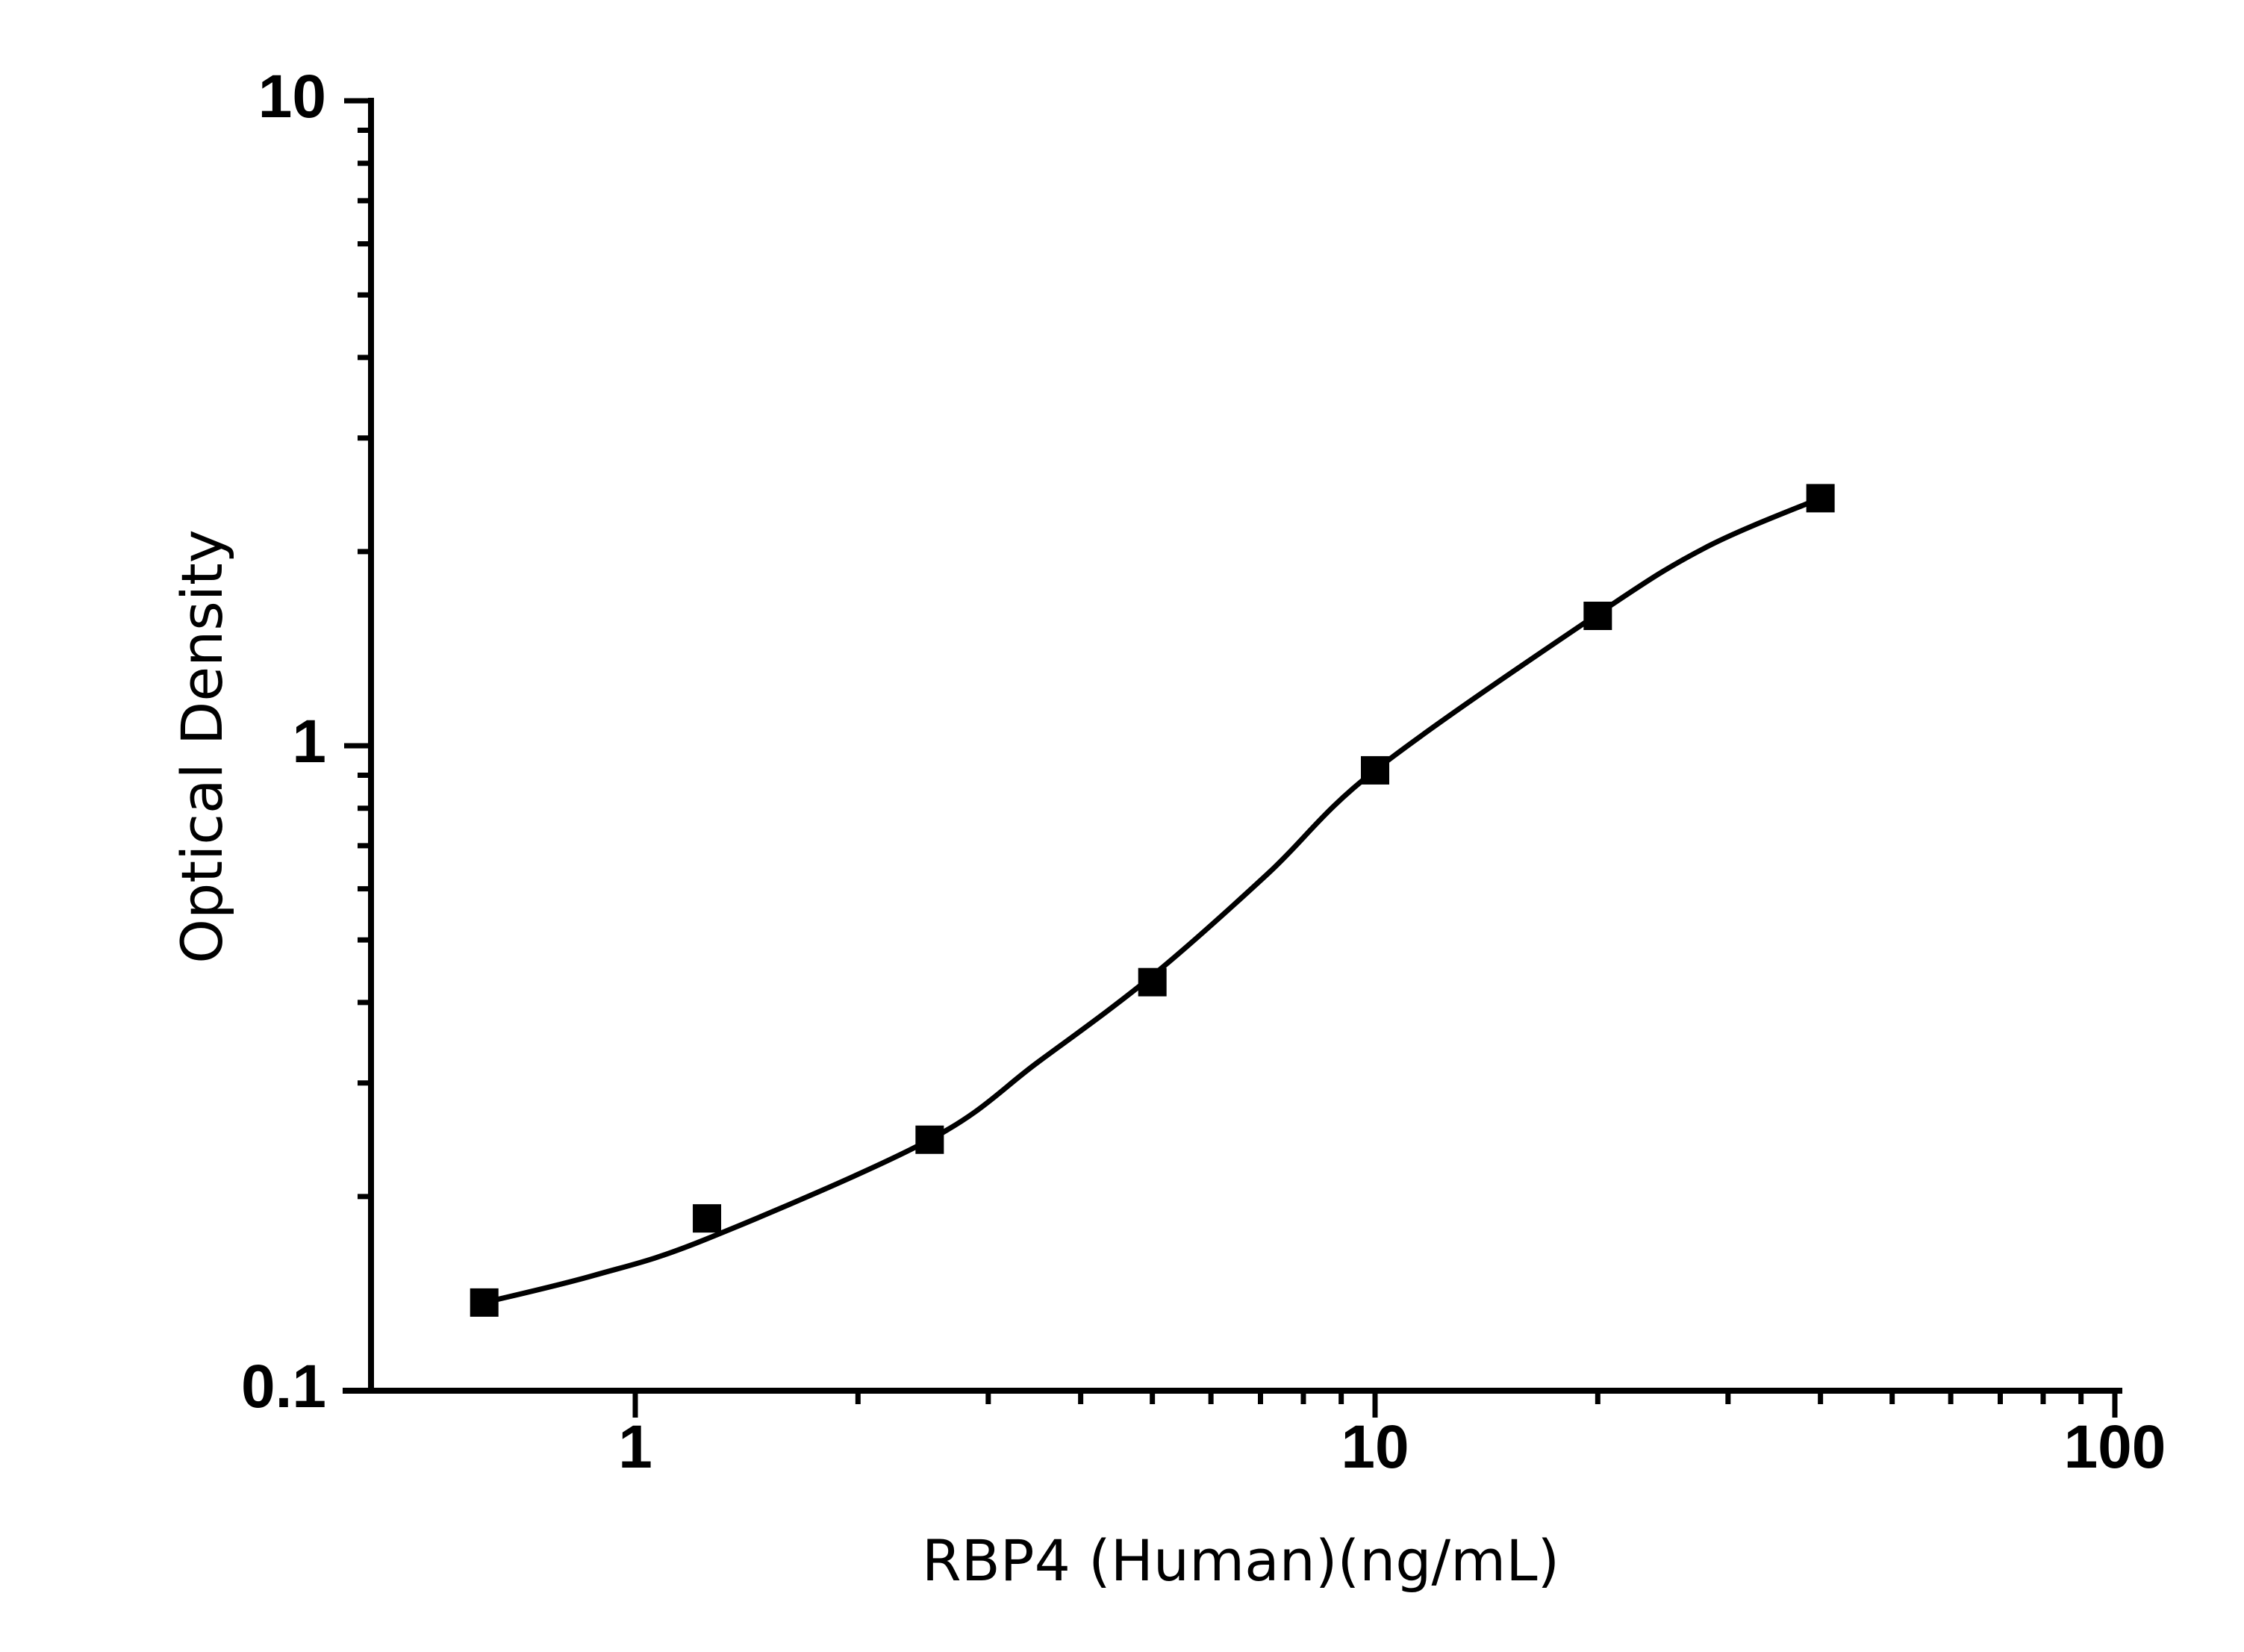  Describe the element at coordinates (357, 746) in the screenshot. I see `y-axis-ticks` at that location.